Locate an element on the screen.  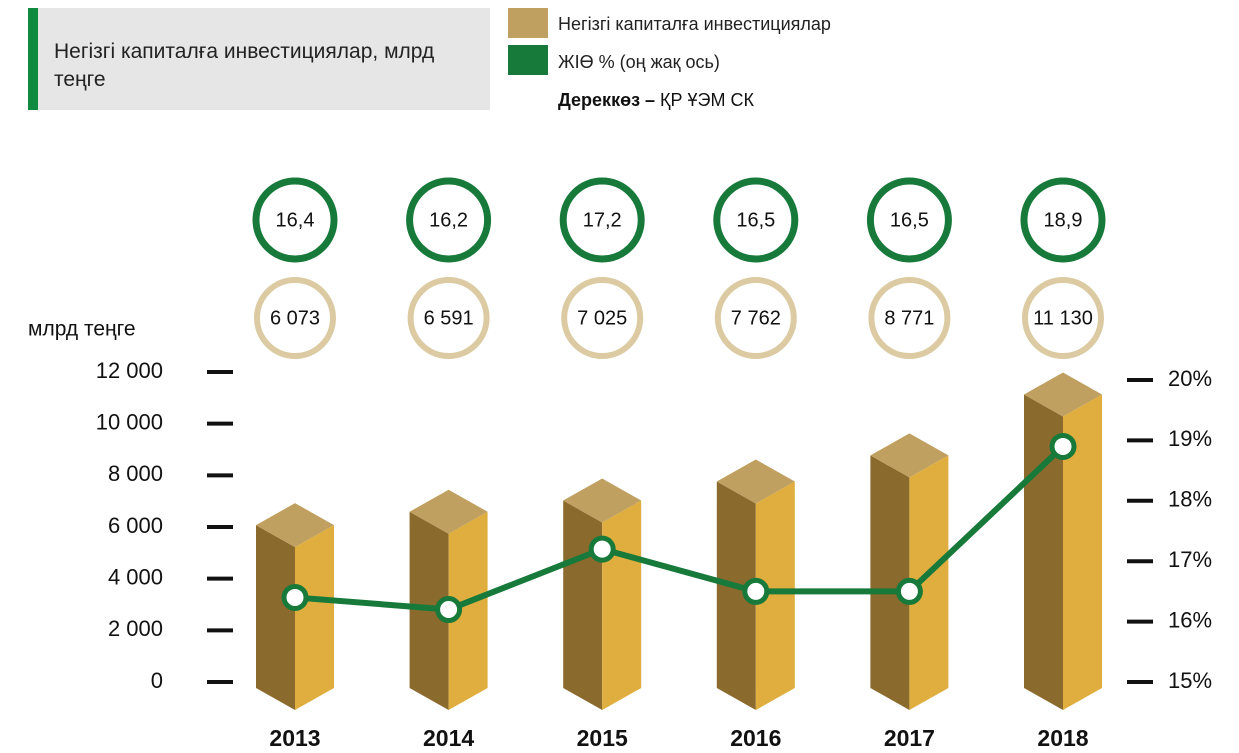
bar-value-label: 7 025 is located at coordinates (602, 318).